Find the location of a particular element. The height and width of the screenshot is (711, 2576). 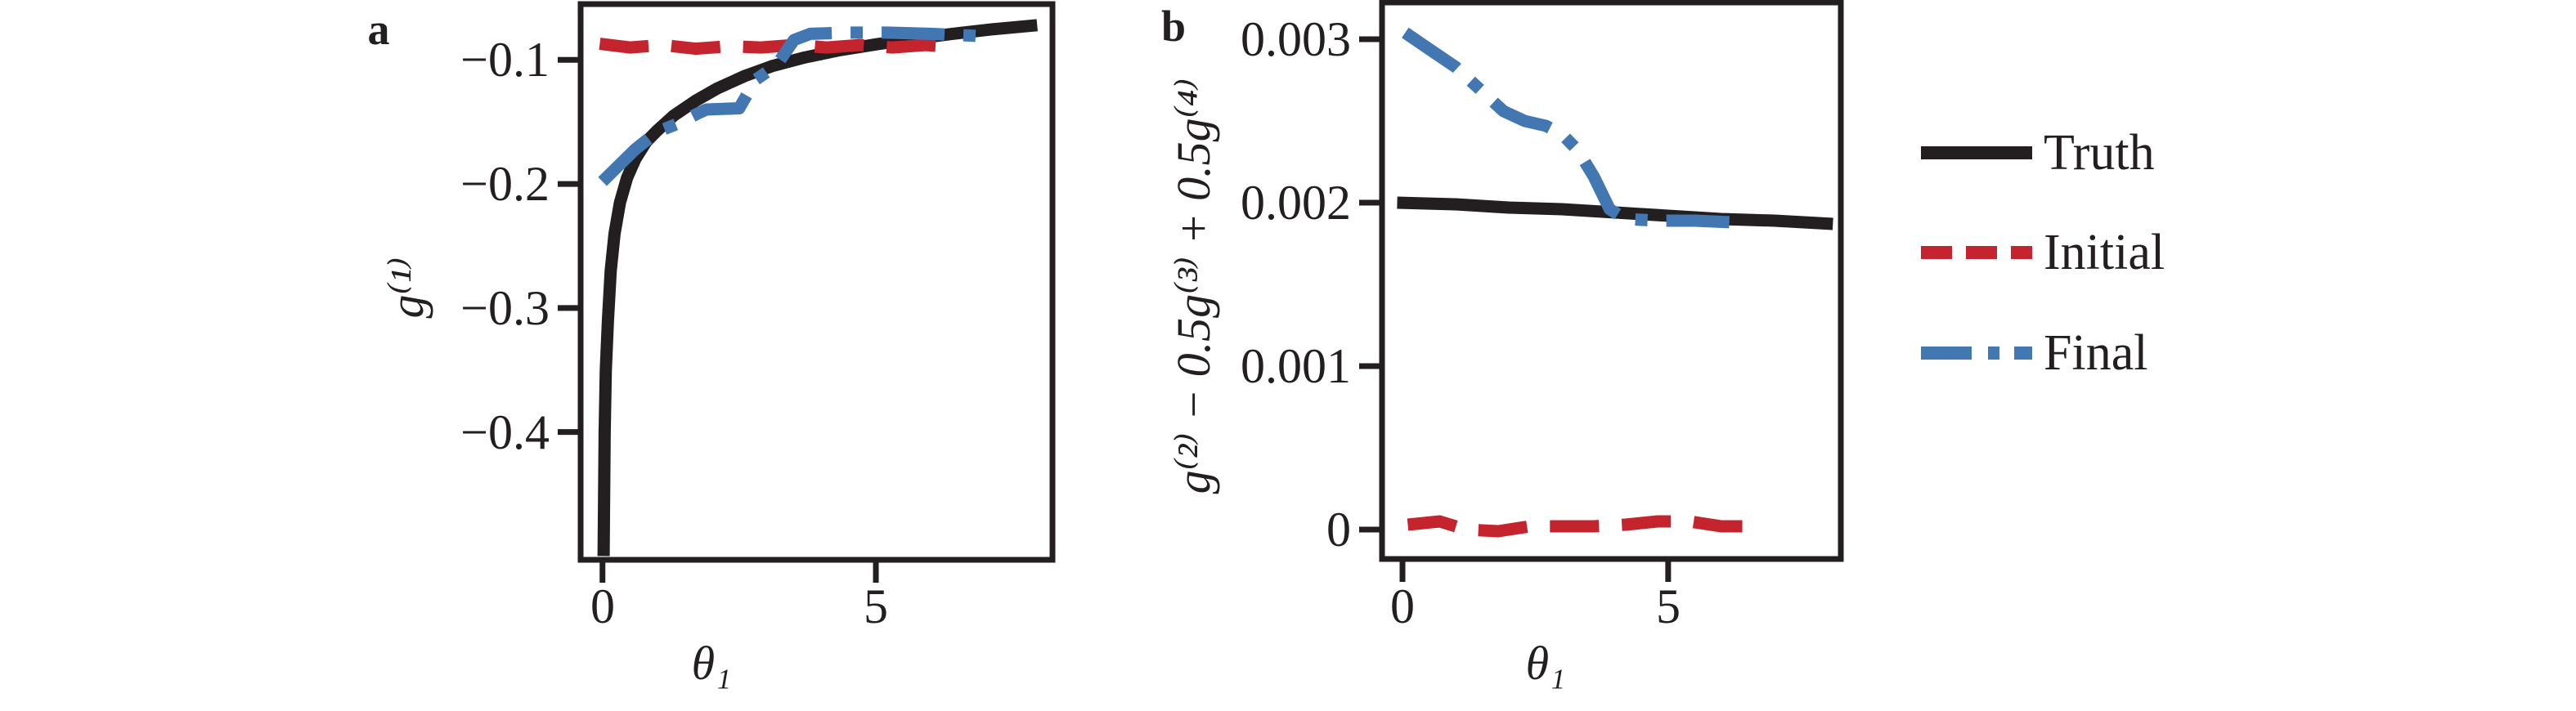

y-tick-label: 0 is located at coordinates (1338, 530).